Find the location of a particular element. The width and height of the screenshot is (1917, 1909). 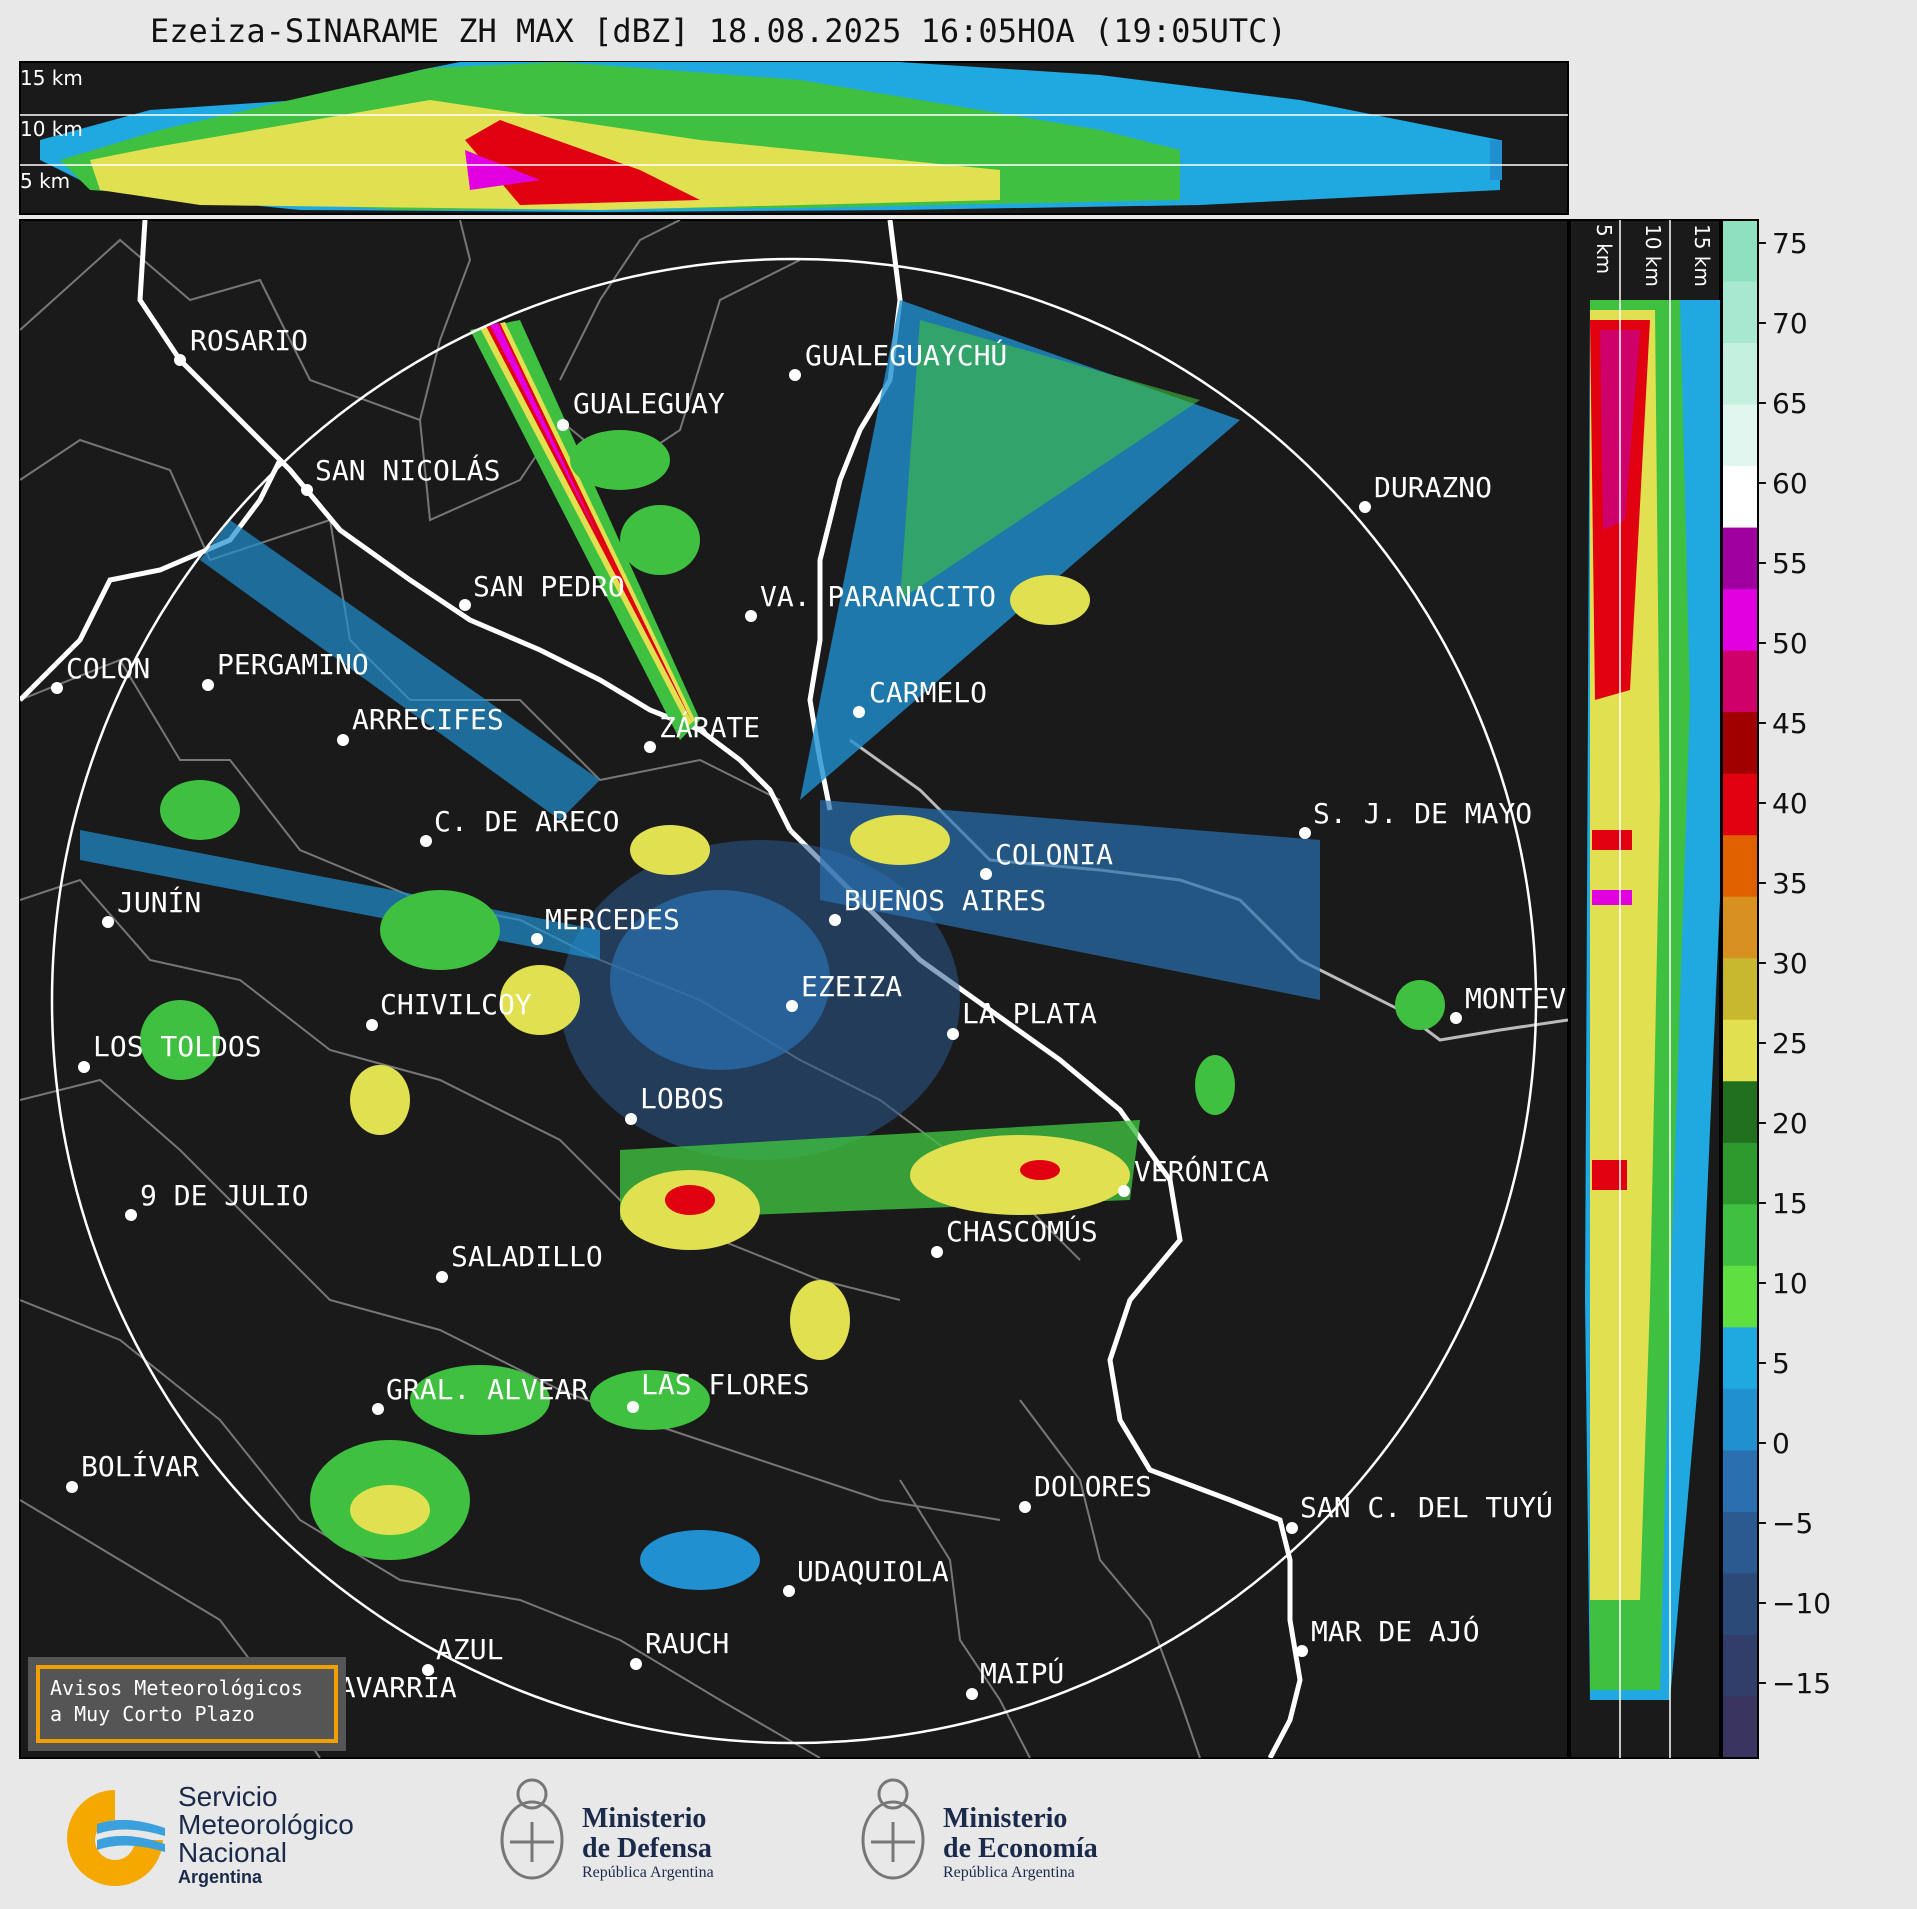

smn-line-3: Nacional is located at coordinates (232, 1852).